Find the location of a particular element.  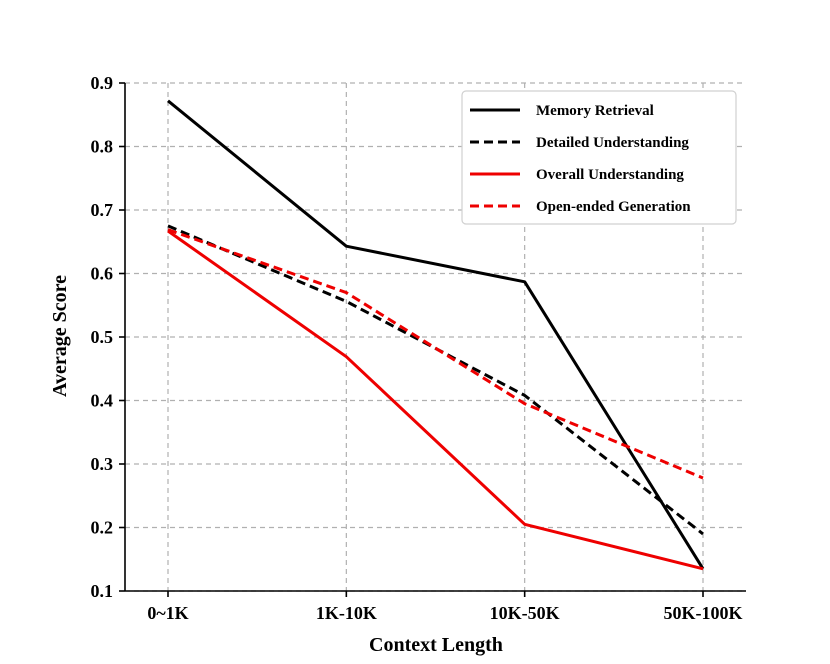

legend-label: Detailed Understanding is located at coordinates (612, 143).